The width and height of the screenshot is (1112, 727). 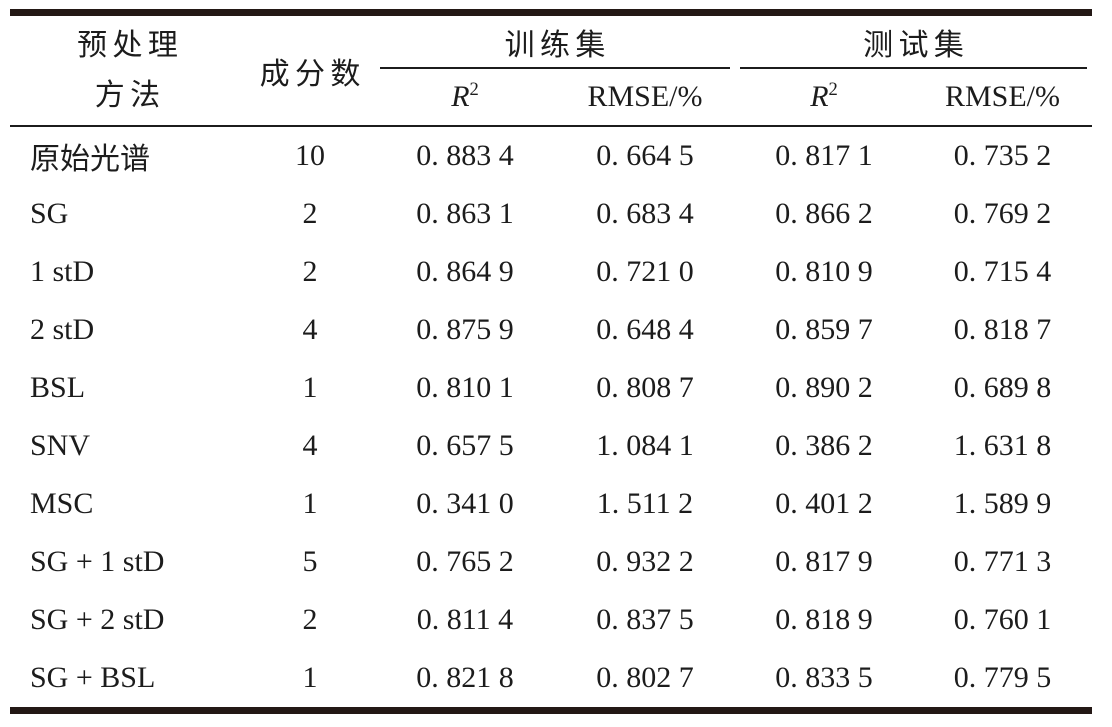 I want to click on cell-train-r2: 0. 657 5, so click(x=465, y=445).